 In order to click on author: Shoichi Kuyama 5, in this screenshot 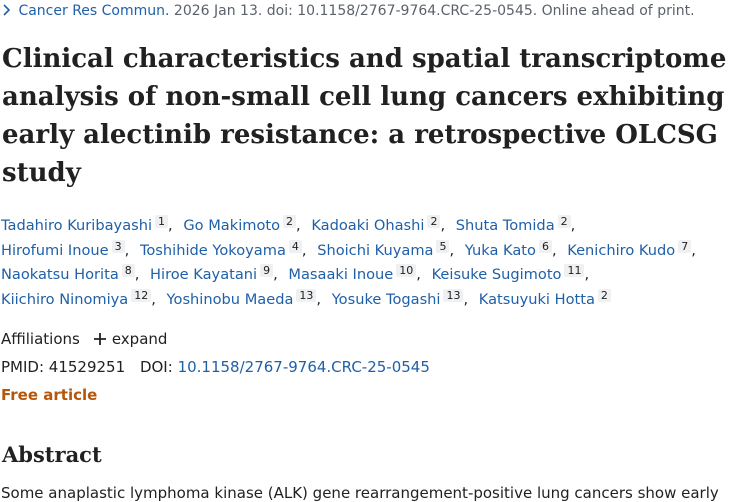, I will do `click(388, 249)`.